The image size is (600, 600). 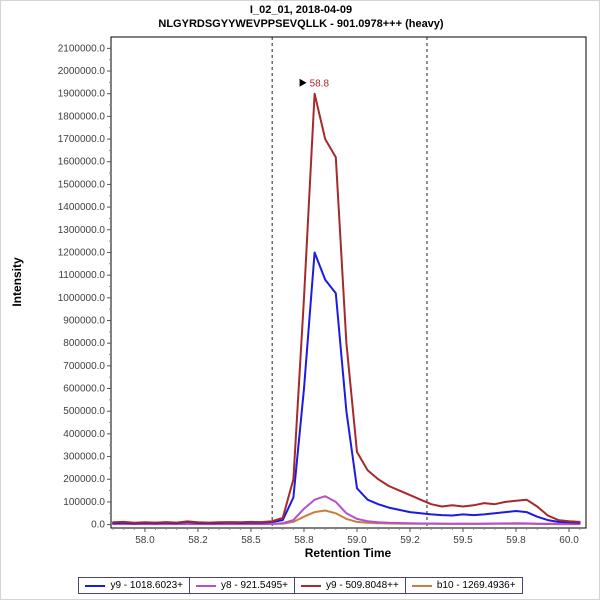 I want to click on x-tick-label: 58.0, so click(x=145, y=540).